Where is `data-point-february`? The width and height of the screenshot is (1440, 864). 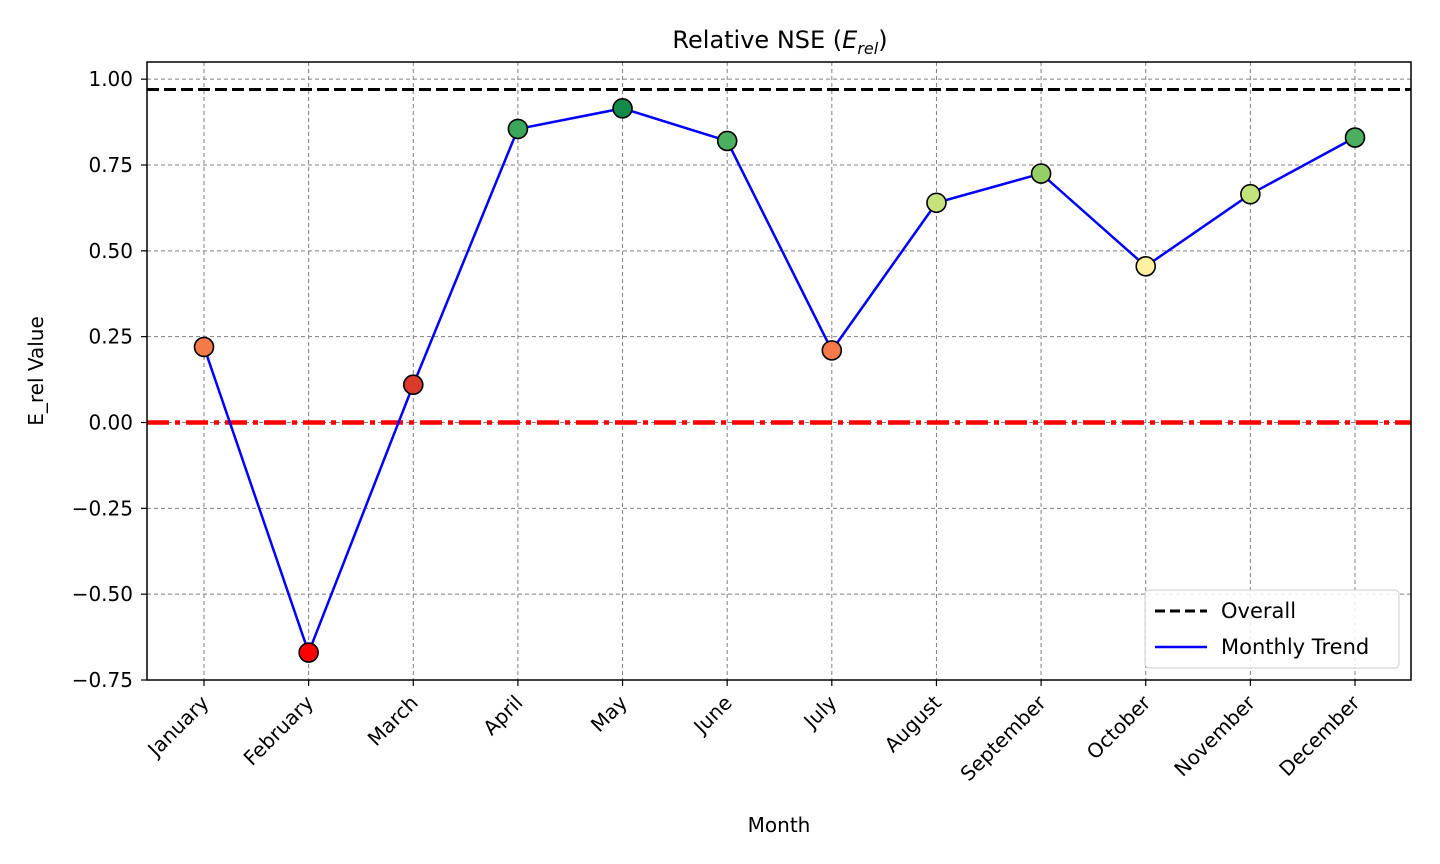
data-point-february is located at coordinates (308, 652).